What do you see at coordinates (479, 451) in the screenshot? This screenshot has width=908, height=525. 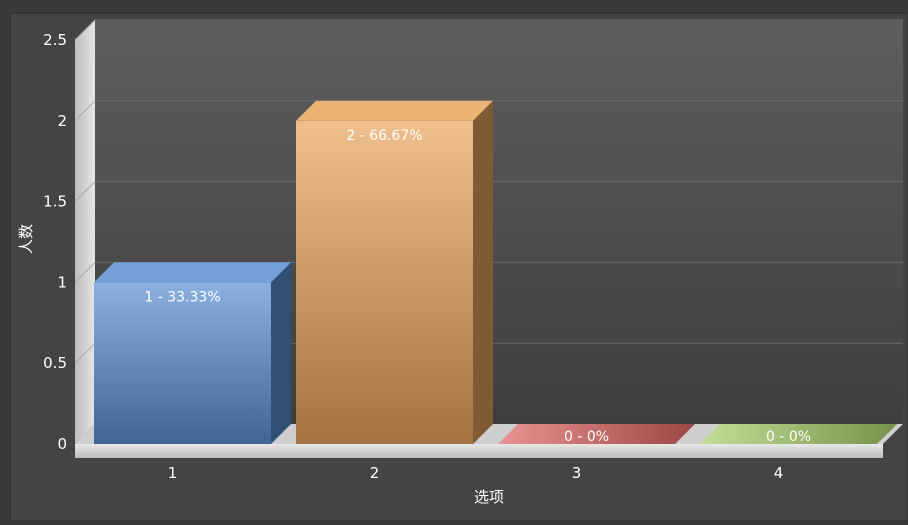 I see `plot-floor-front` at bounding box center [479, 451].